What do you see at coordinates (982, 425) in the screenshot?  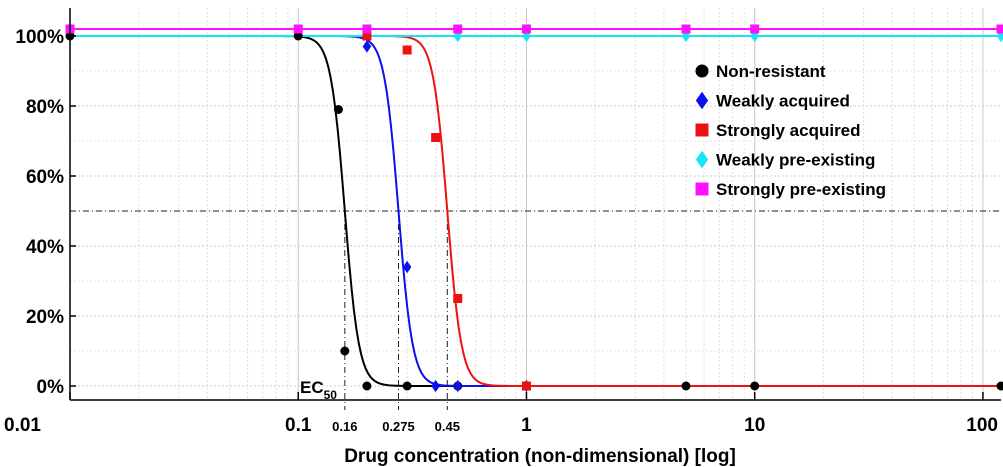 I see `x-tick-label: 100` at bounding box center [982, 425].